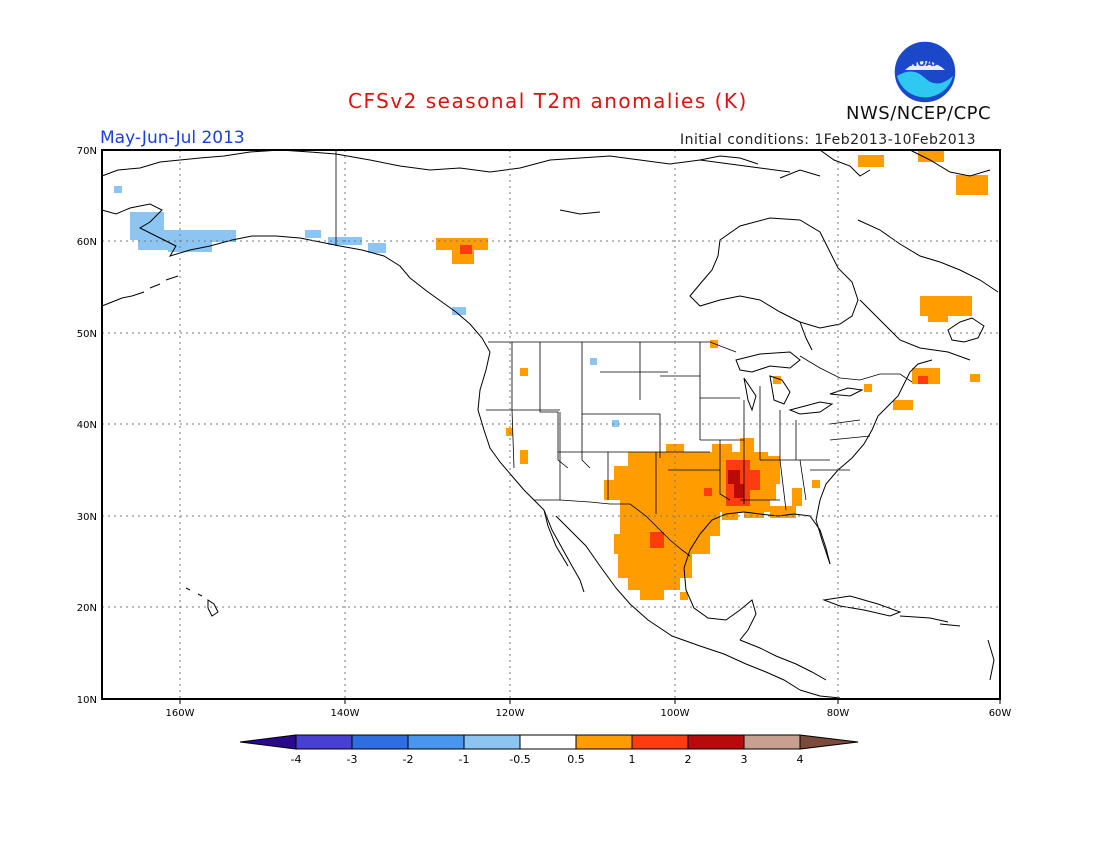 The width and height of the screenshot is (1100, 850). What do you see at coordinates (548, 101) in the screenshot?
I see `map-title: CFSv2 seasonal T2m anomalies (K)` at bounding box center [548, 101].